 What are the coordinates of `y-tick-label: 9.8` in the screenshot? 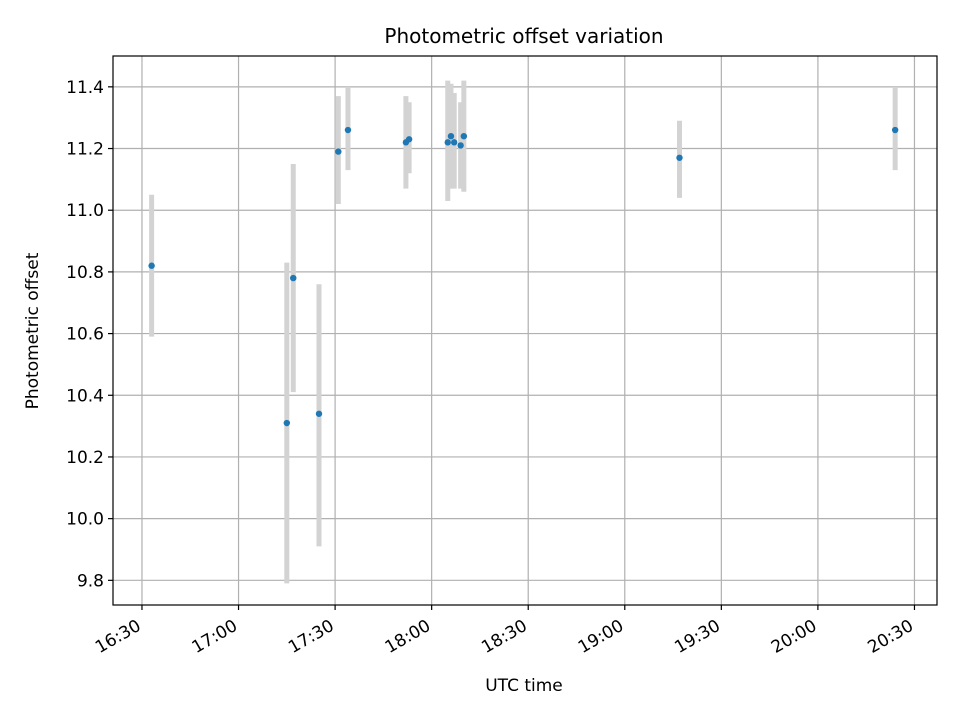 It's located at (90, 581).